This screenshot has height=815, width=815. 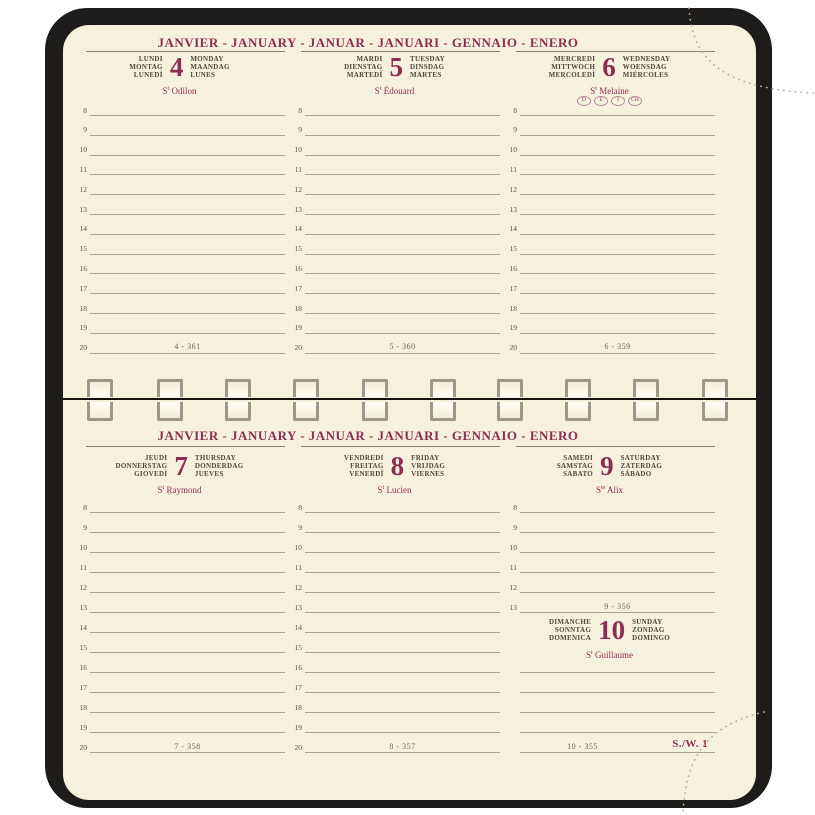 What do you see at coordinates (617, 606) in the screenshot?
I see `day-of-year-label: 9 - 356` at bounding box center [617, 606].